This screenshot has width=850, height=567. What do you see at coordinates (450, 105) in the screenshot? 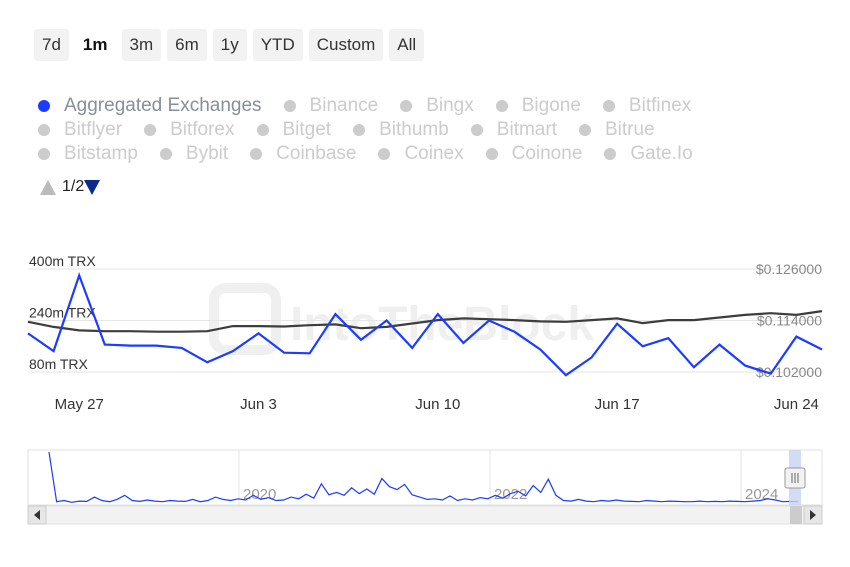
I see `legend-label: Bingx` at bounding box center [450, 105].